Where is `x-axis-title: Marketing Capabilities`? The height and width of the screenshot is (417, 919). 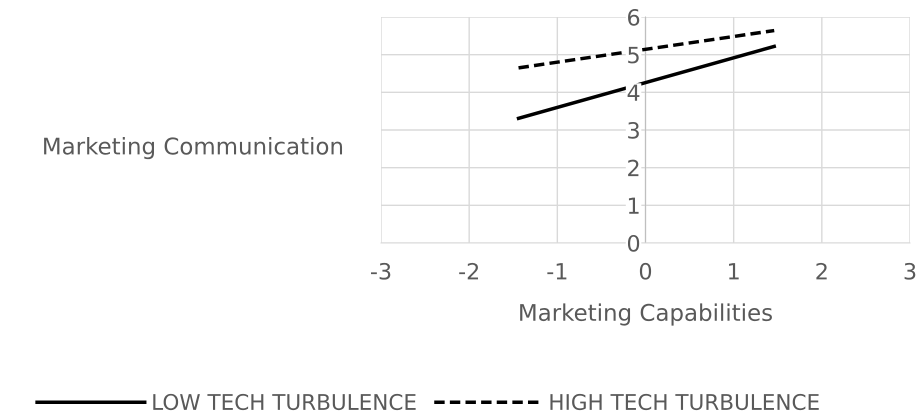
x-axis-title: Marketing Capabilities is located at coordinates (646, 314).